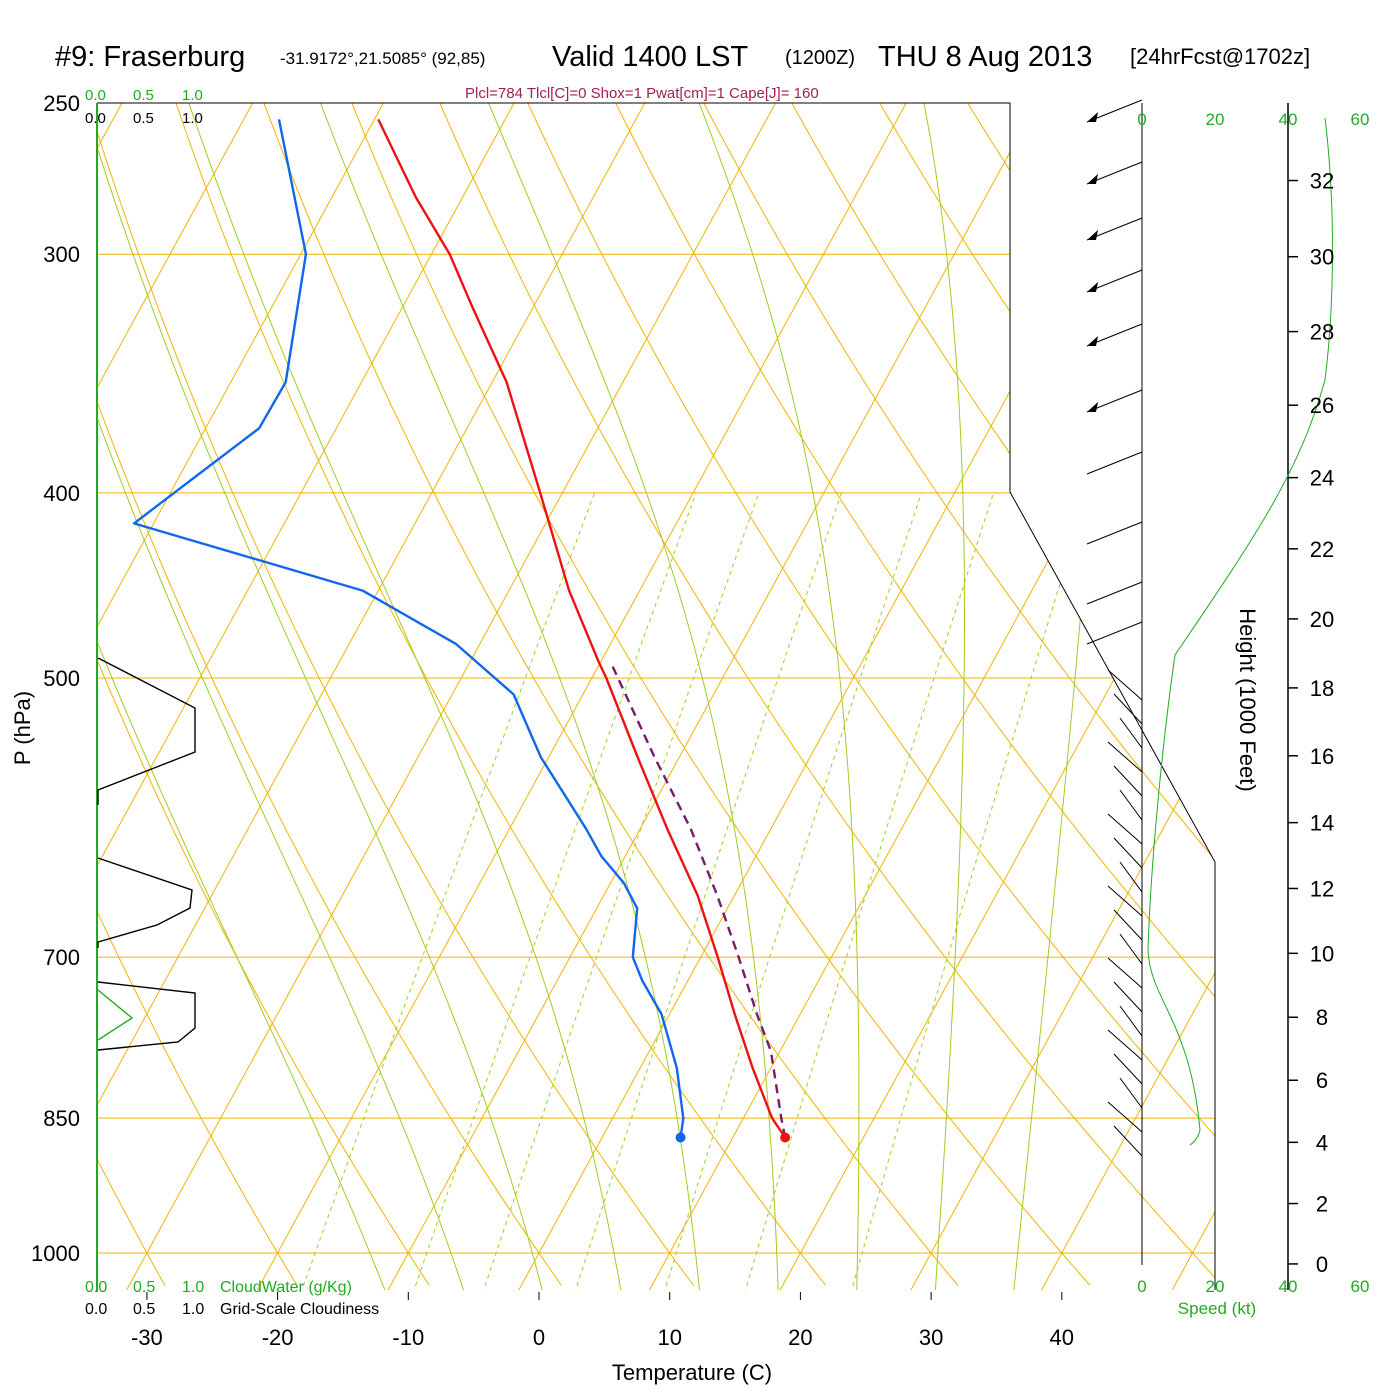 The width and height of the screenshot is (1400, 1400). What do you see at coordinates (602, 1321) in the screenshot?
I see `x-axis-ticks: -30 -20 -10 0 10 20 30 40` at bounding box center [602, 1321].